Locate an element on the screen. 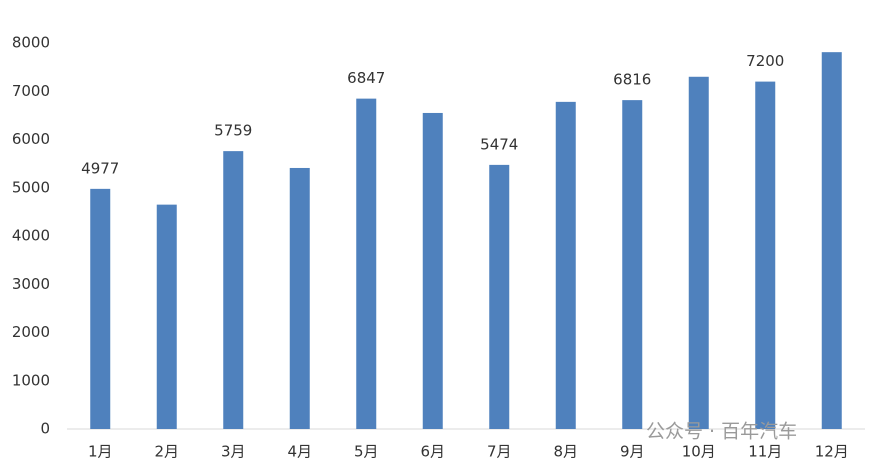  y-tick-label: 1000 is located at coordinates (31, 380).